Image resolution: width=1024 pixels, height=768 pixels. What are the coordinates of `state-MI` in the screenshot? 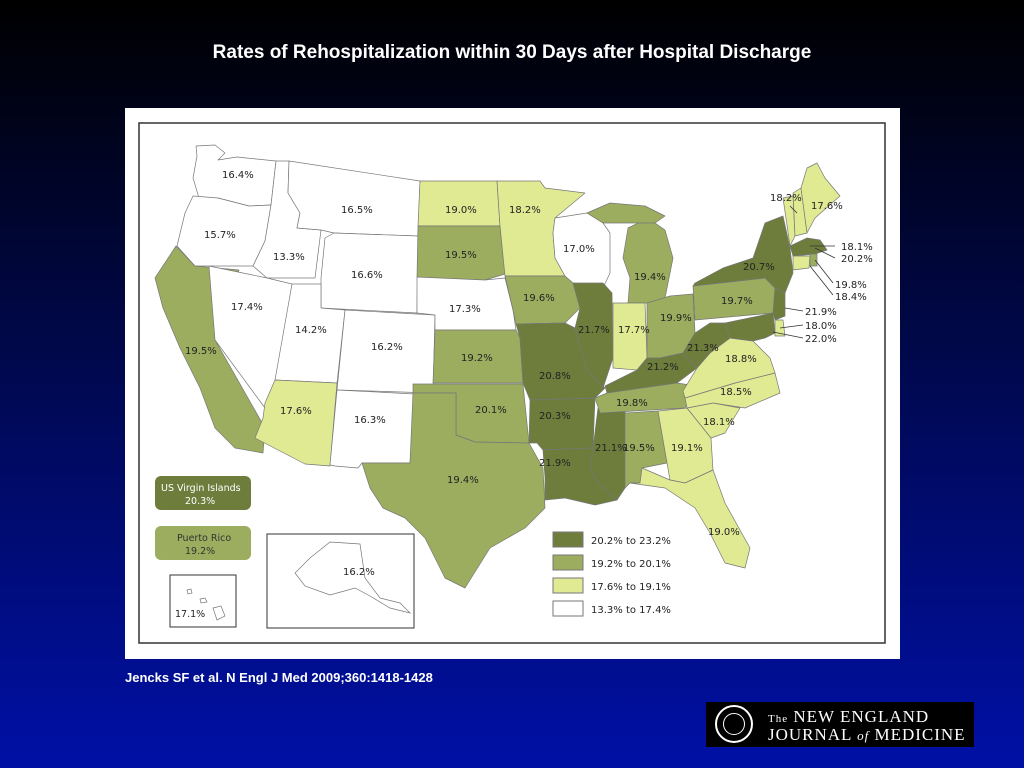 It's located at (648, 260).